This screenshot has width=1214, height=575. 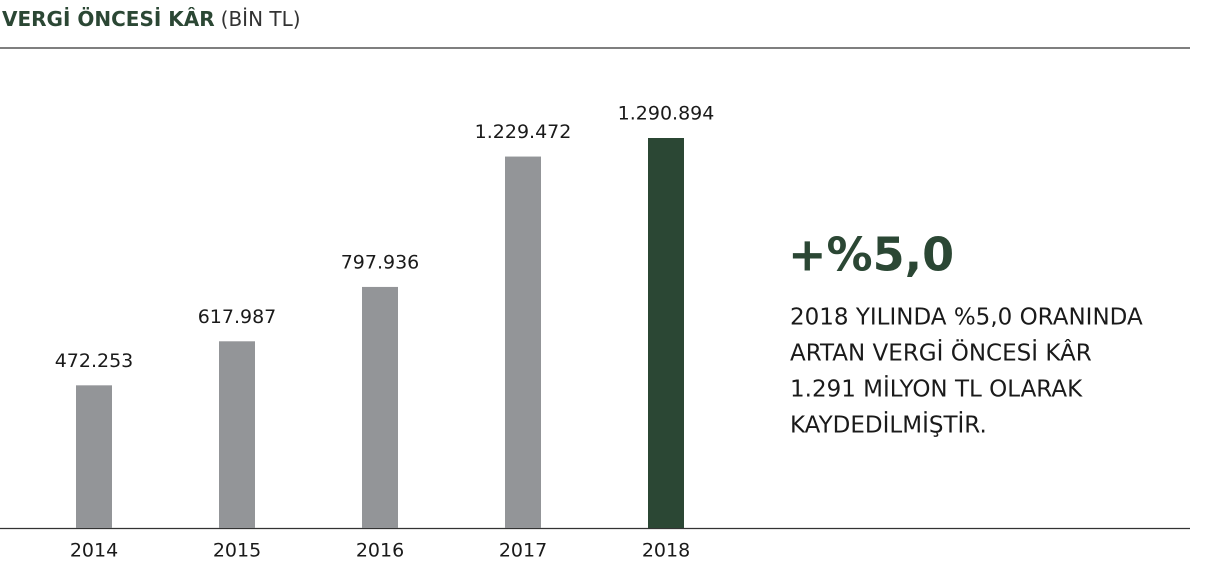 I want to click on chart-title: VERGİ ÖNCESİ KÂR (BİN TL), so click(x=151, y=19).